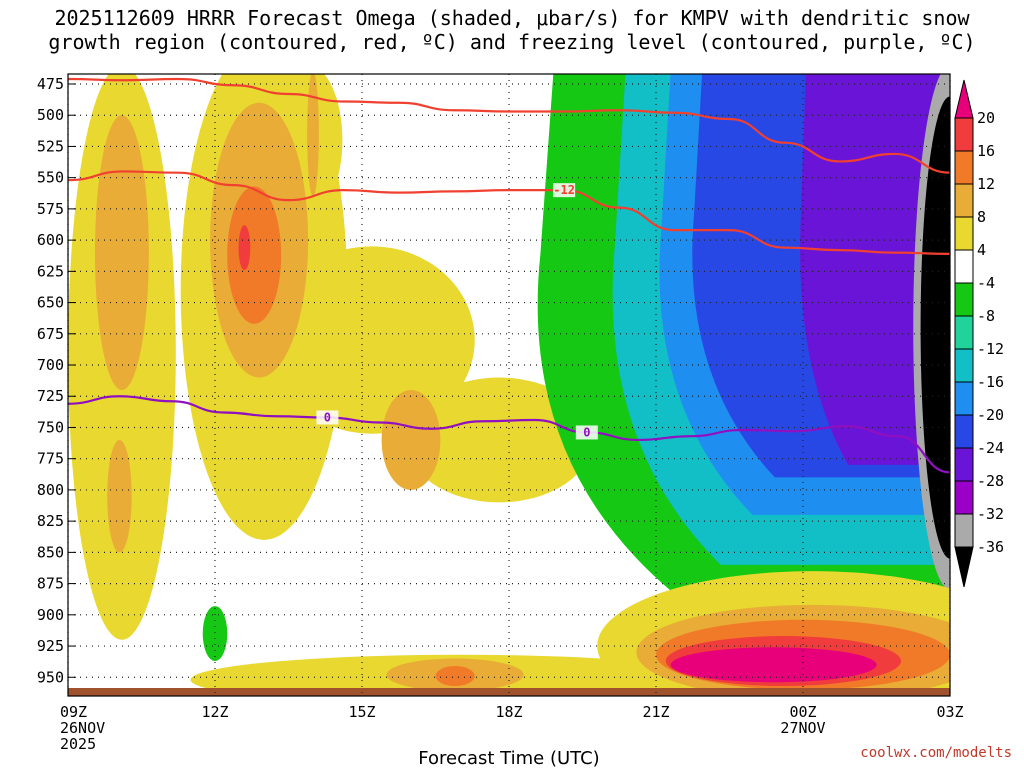 The width and height of the screenshot is (1024, 768). I want to click on contour-label: -12, so click(564, 190).